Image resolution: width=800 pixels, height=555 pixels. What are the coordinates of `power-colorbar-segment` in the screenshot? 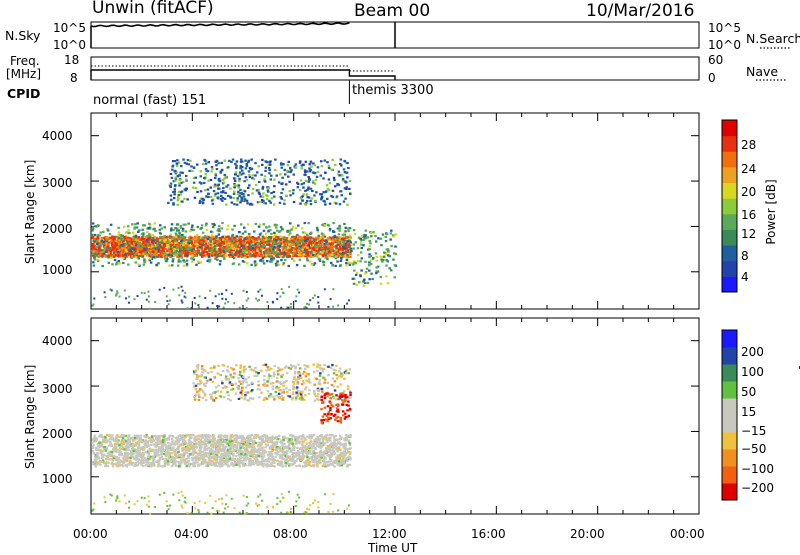 It's located at (729, 191).